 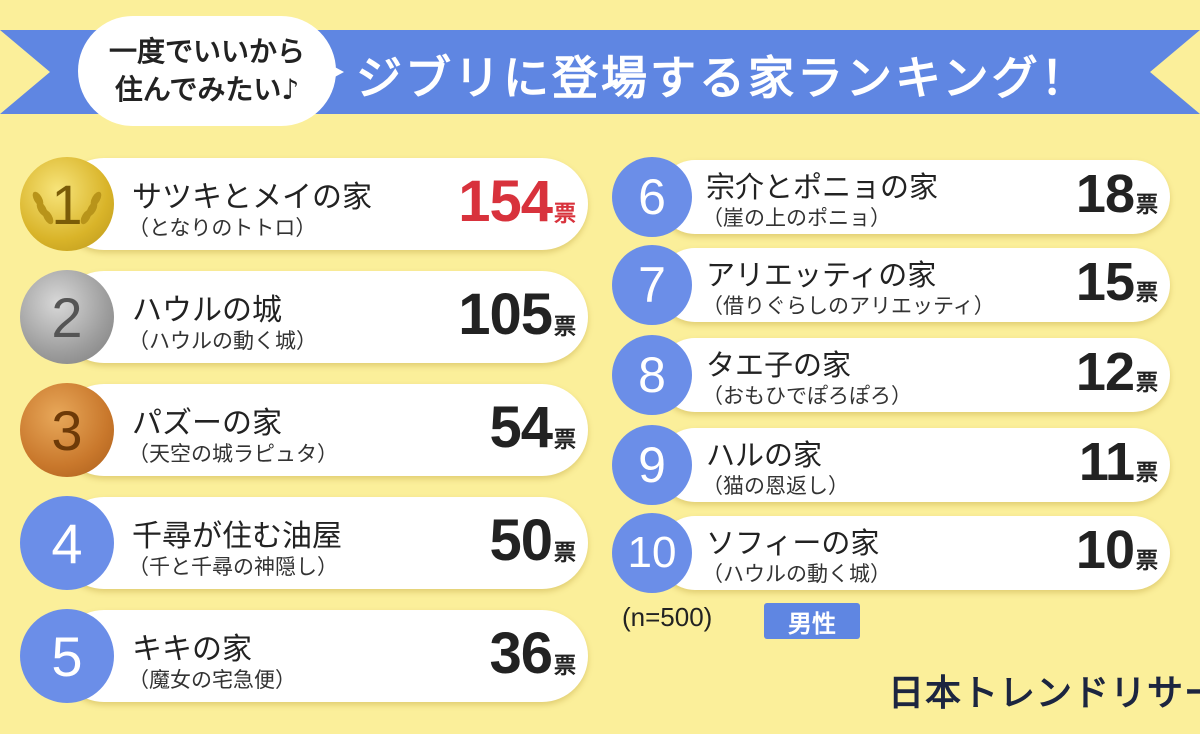 I want to click on film-title: （崖の上のポニョ）, so click(x=796, y=218).